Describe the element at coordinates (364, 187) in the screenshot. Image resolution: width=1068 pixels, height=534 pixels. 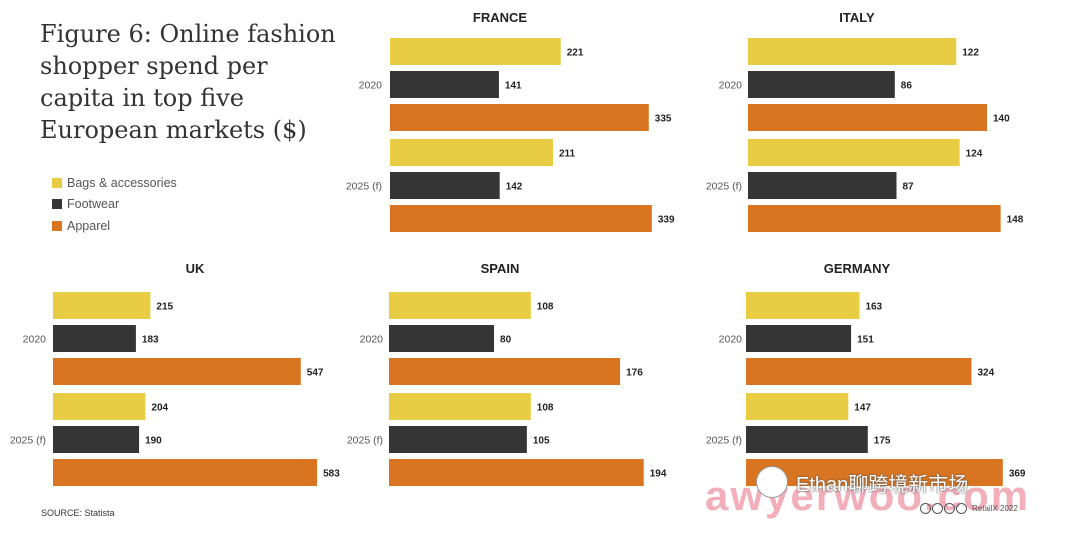
I see `category-label-france-1: 2025 (f)` at that location.